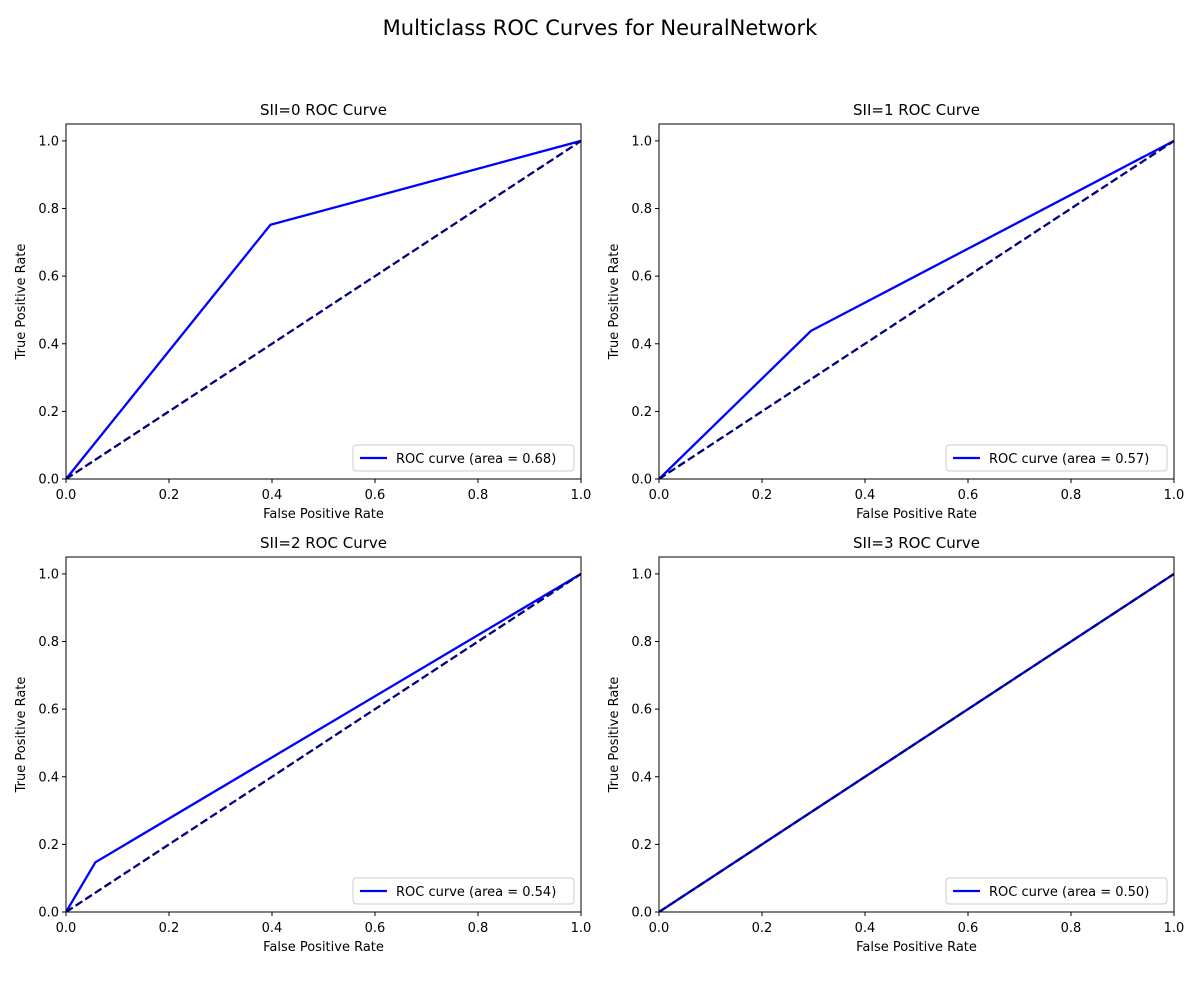 The height and width of the screenshot is (1000, 1200). I want to click on subplot-title: SII=1 ROC Curve, so click(916, 110).